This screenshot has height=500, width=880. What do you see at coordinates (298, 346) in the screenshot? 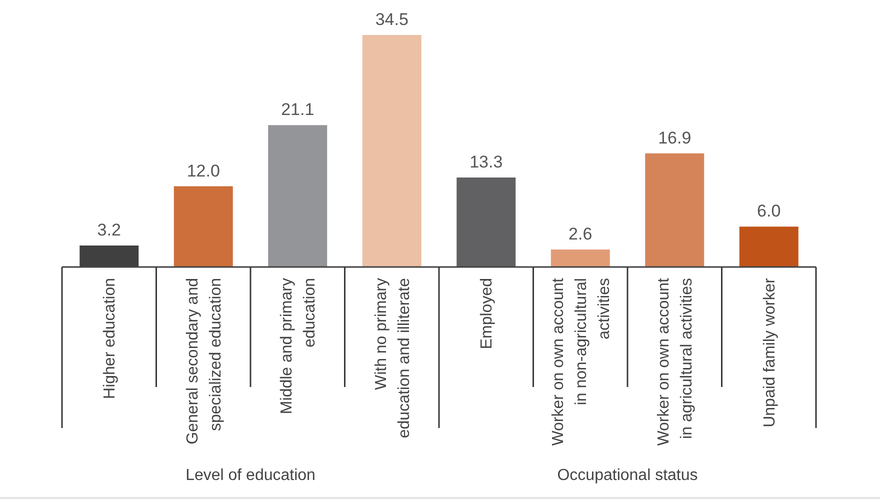
I see `x-tick-label: Middle and primary education` at bounding box center [298, 346].